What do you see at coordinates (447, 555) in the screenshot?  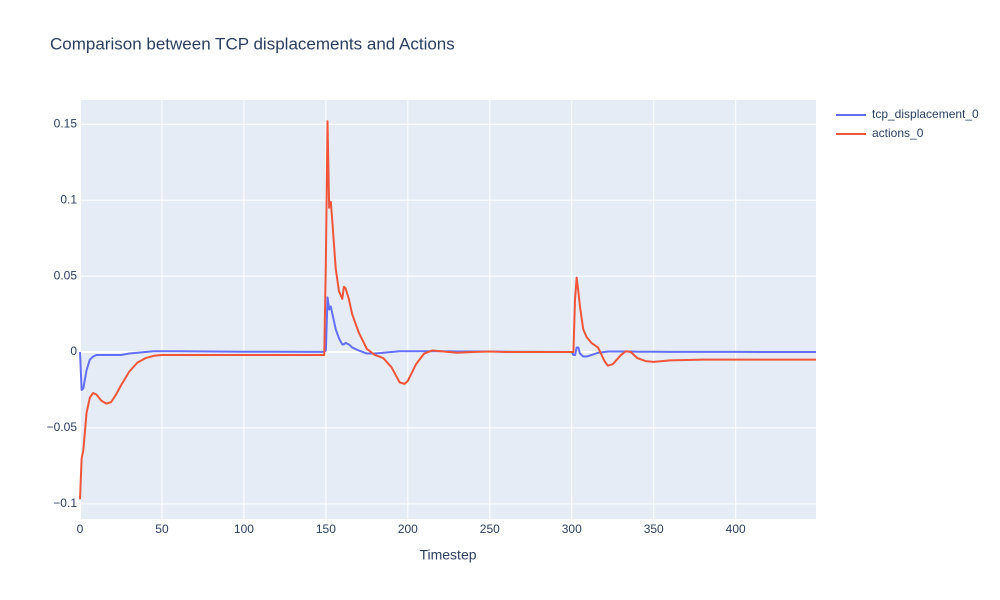 I see `x-axis-title: Timestep` at bounding box center [447, 555].